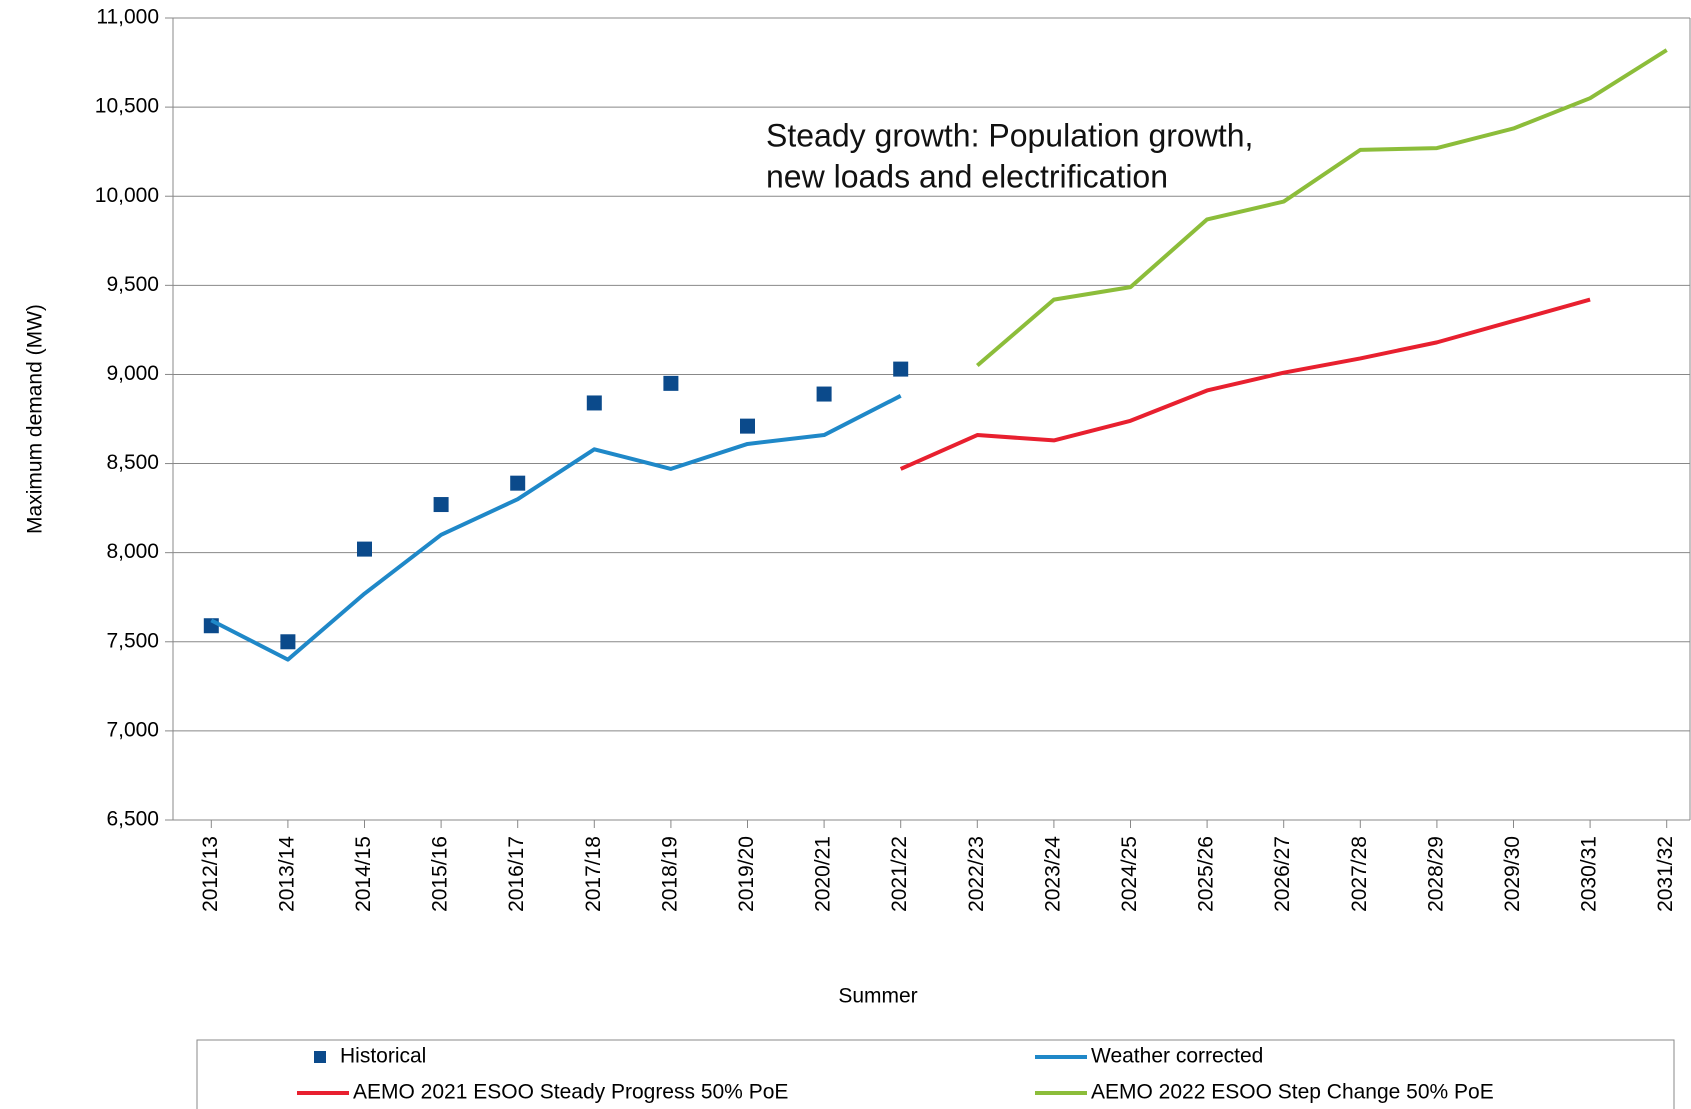 This screenshot has height=1109, width=1691. I want to click on x-tick-label: 2016/17, so click(516, 874).